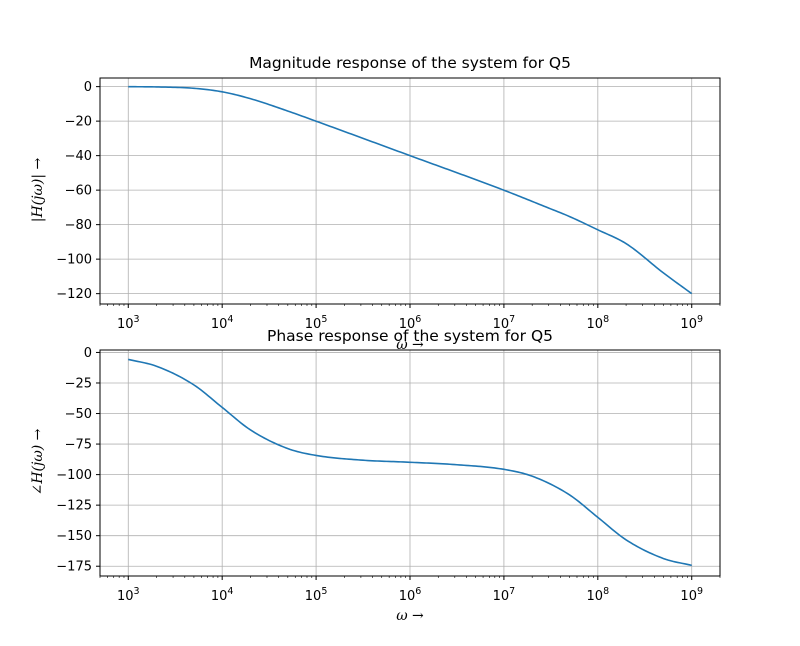  What do you see at coordinates (88, 353) in the screenshot?
I see `phase-y-tick-label: 0` at bounding box center [88, 353].